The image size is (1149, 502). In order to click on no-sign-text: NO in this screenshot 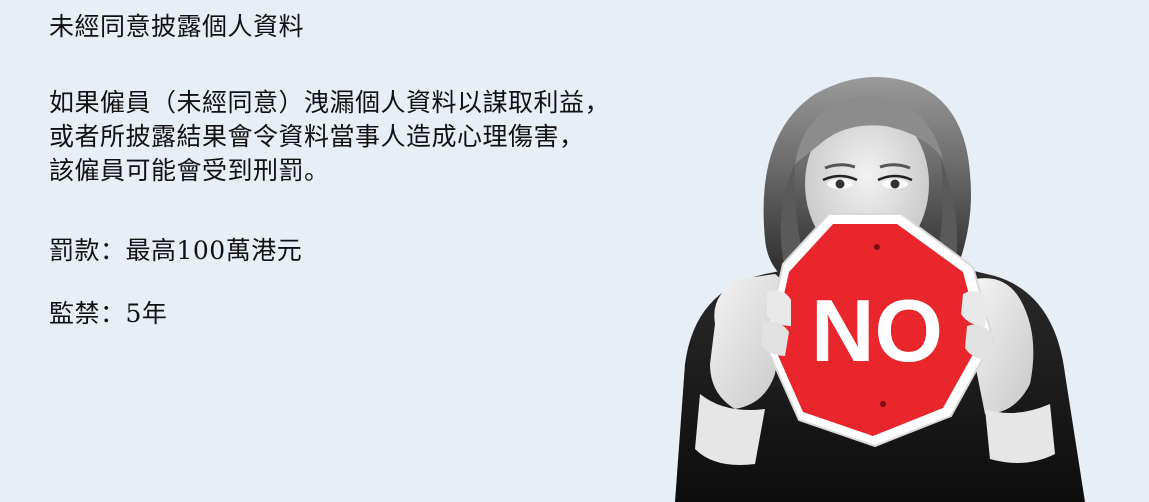, I will do `click(877, 330)`.